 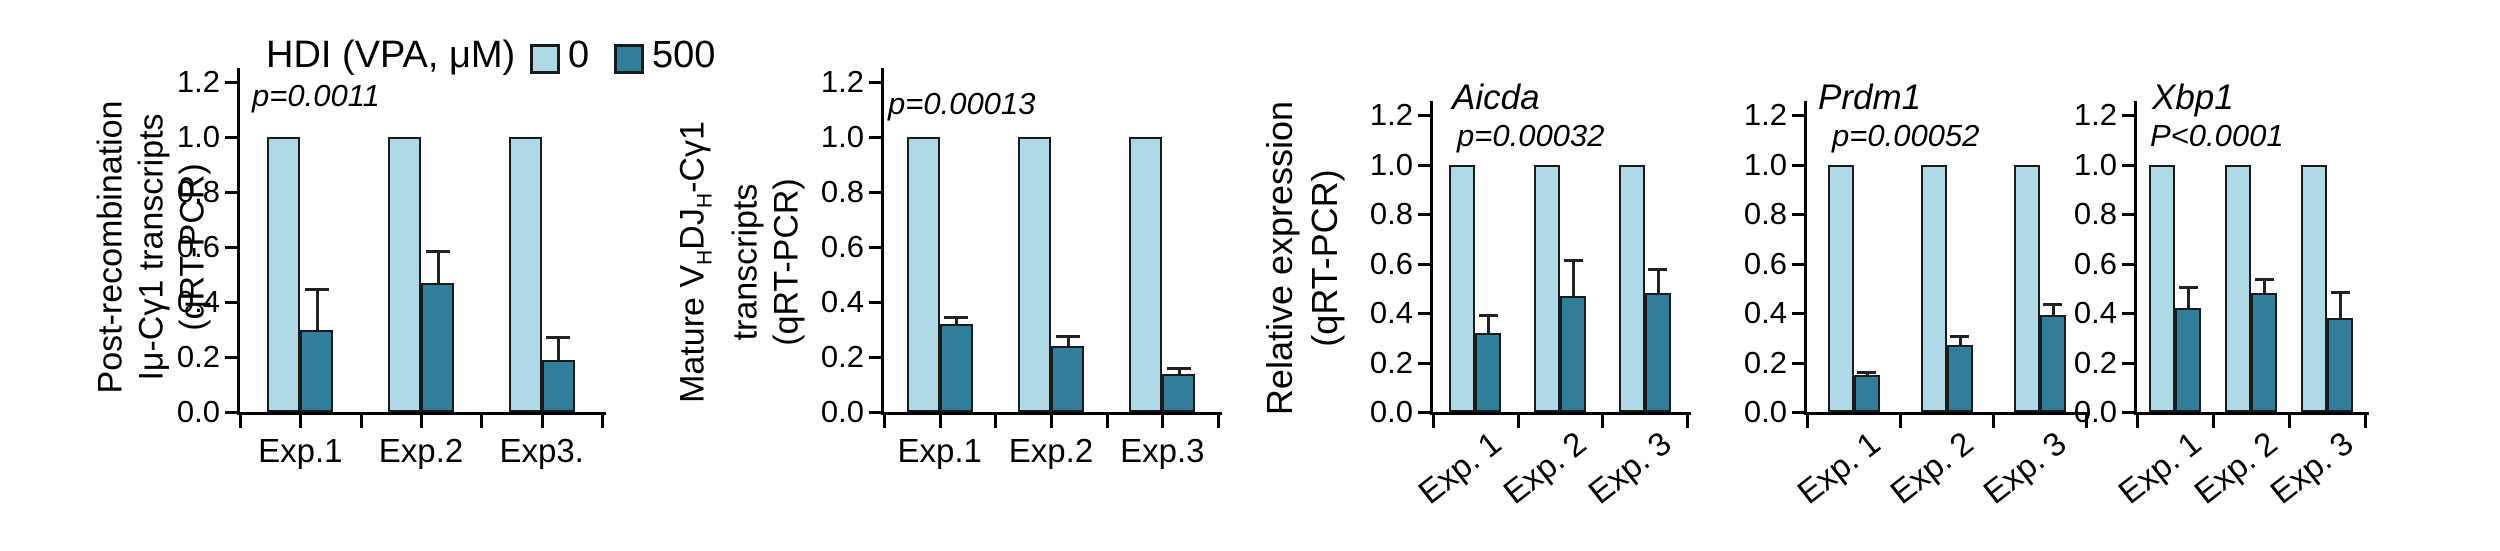 What do you see at coordinates (1431, 258) in the screenshot?
I see `axis-y` at bounding box center [1431, 258].